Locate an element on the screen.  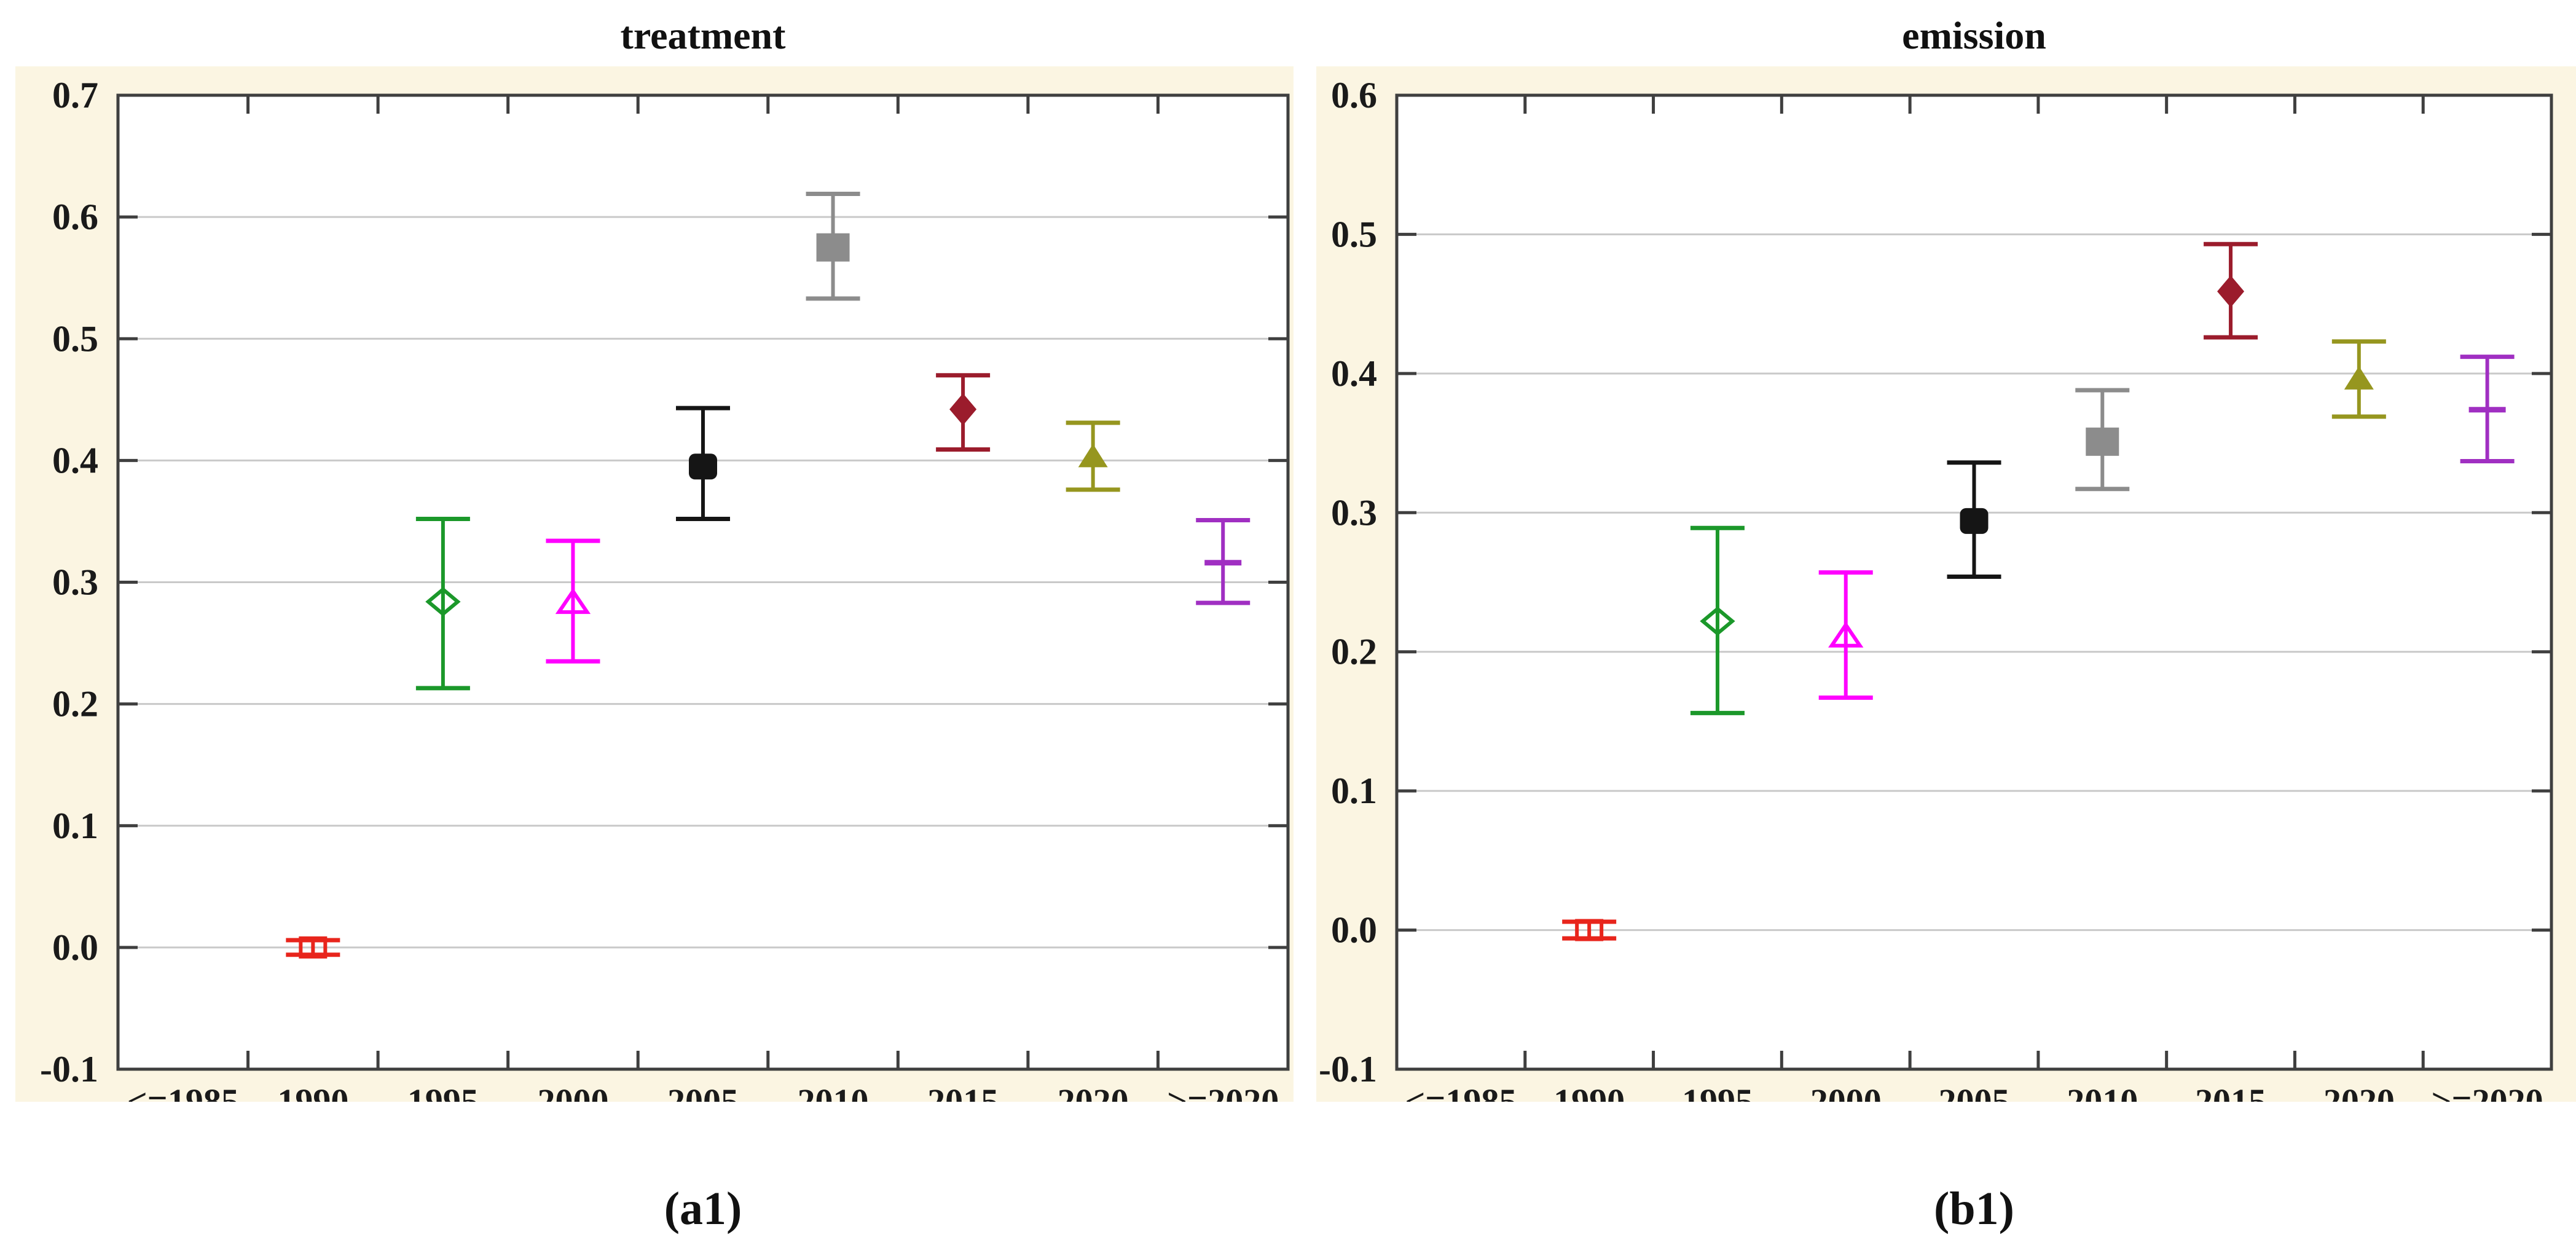
chart-title-emission: emission is located at coordinates (1974, 35).